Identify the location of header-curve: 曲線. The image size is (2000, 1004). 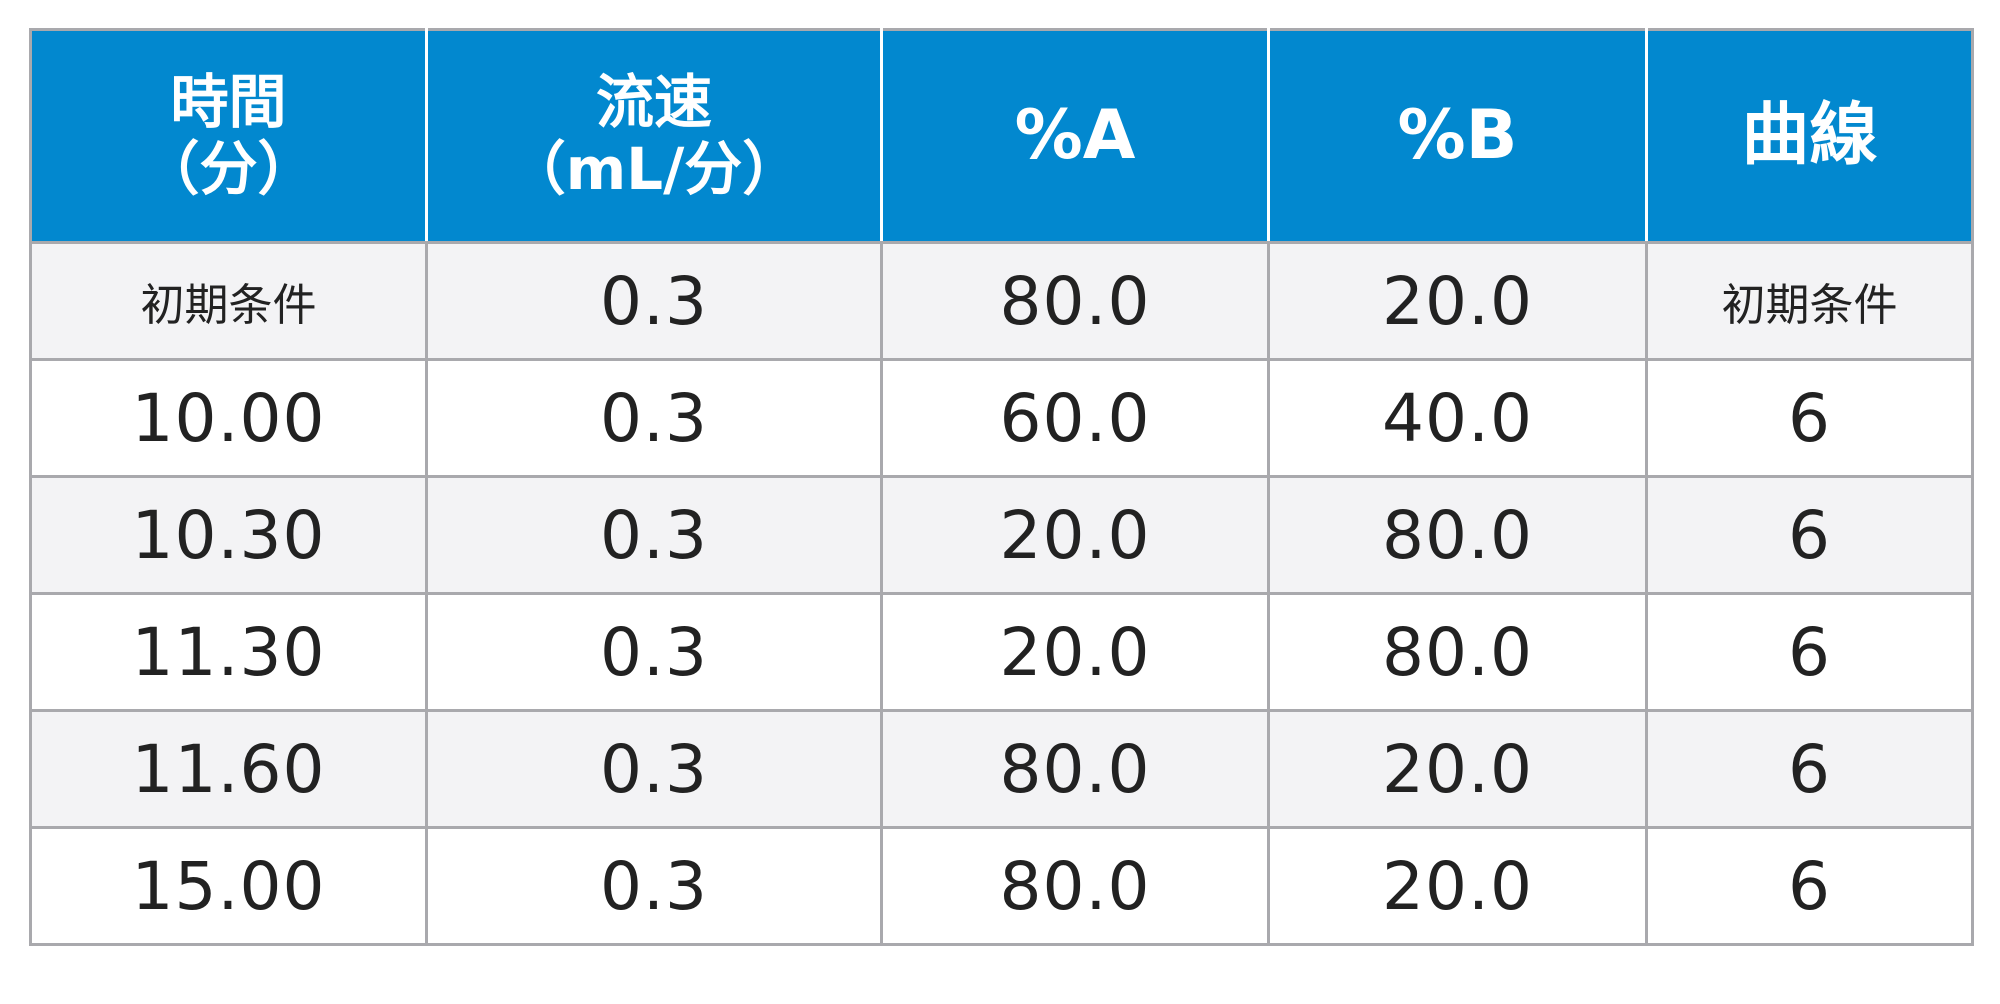
(1809, 136).